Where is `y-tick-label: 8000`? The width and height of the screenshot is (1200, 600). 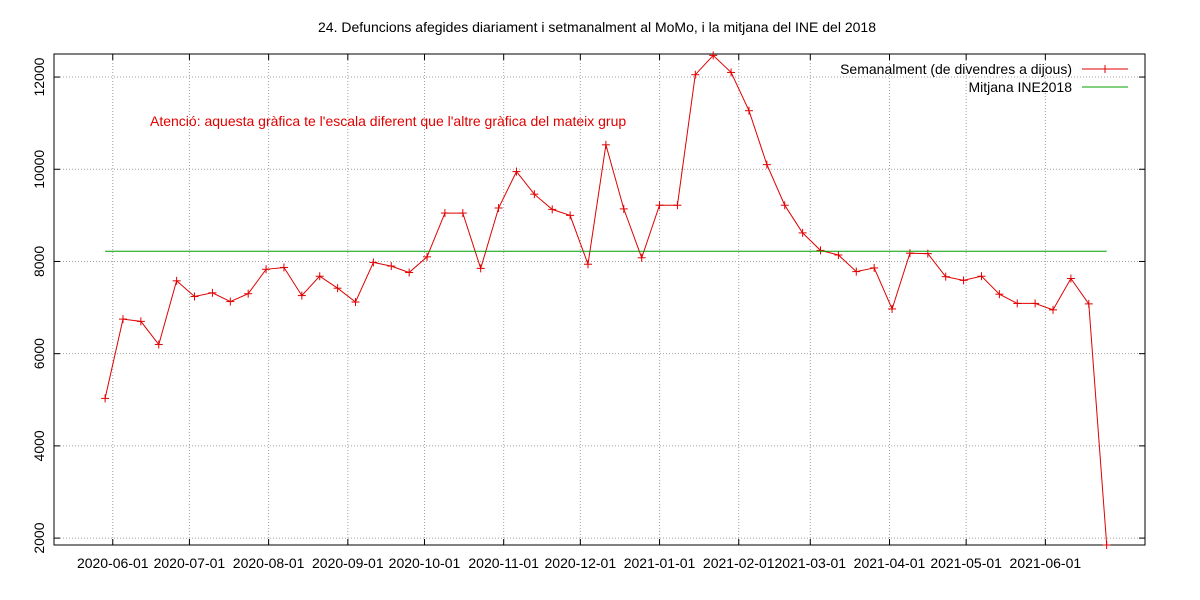 y-tick-label: 8000 is located at coordinates (39, 261).